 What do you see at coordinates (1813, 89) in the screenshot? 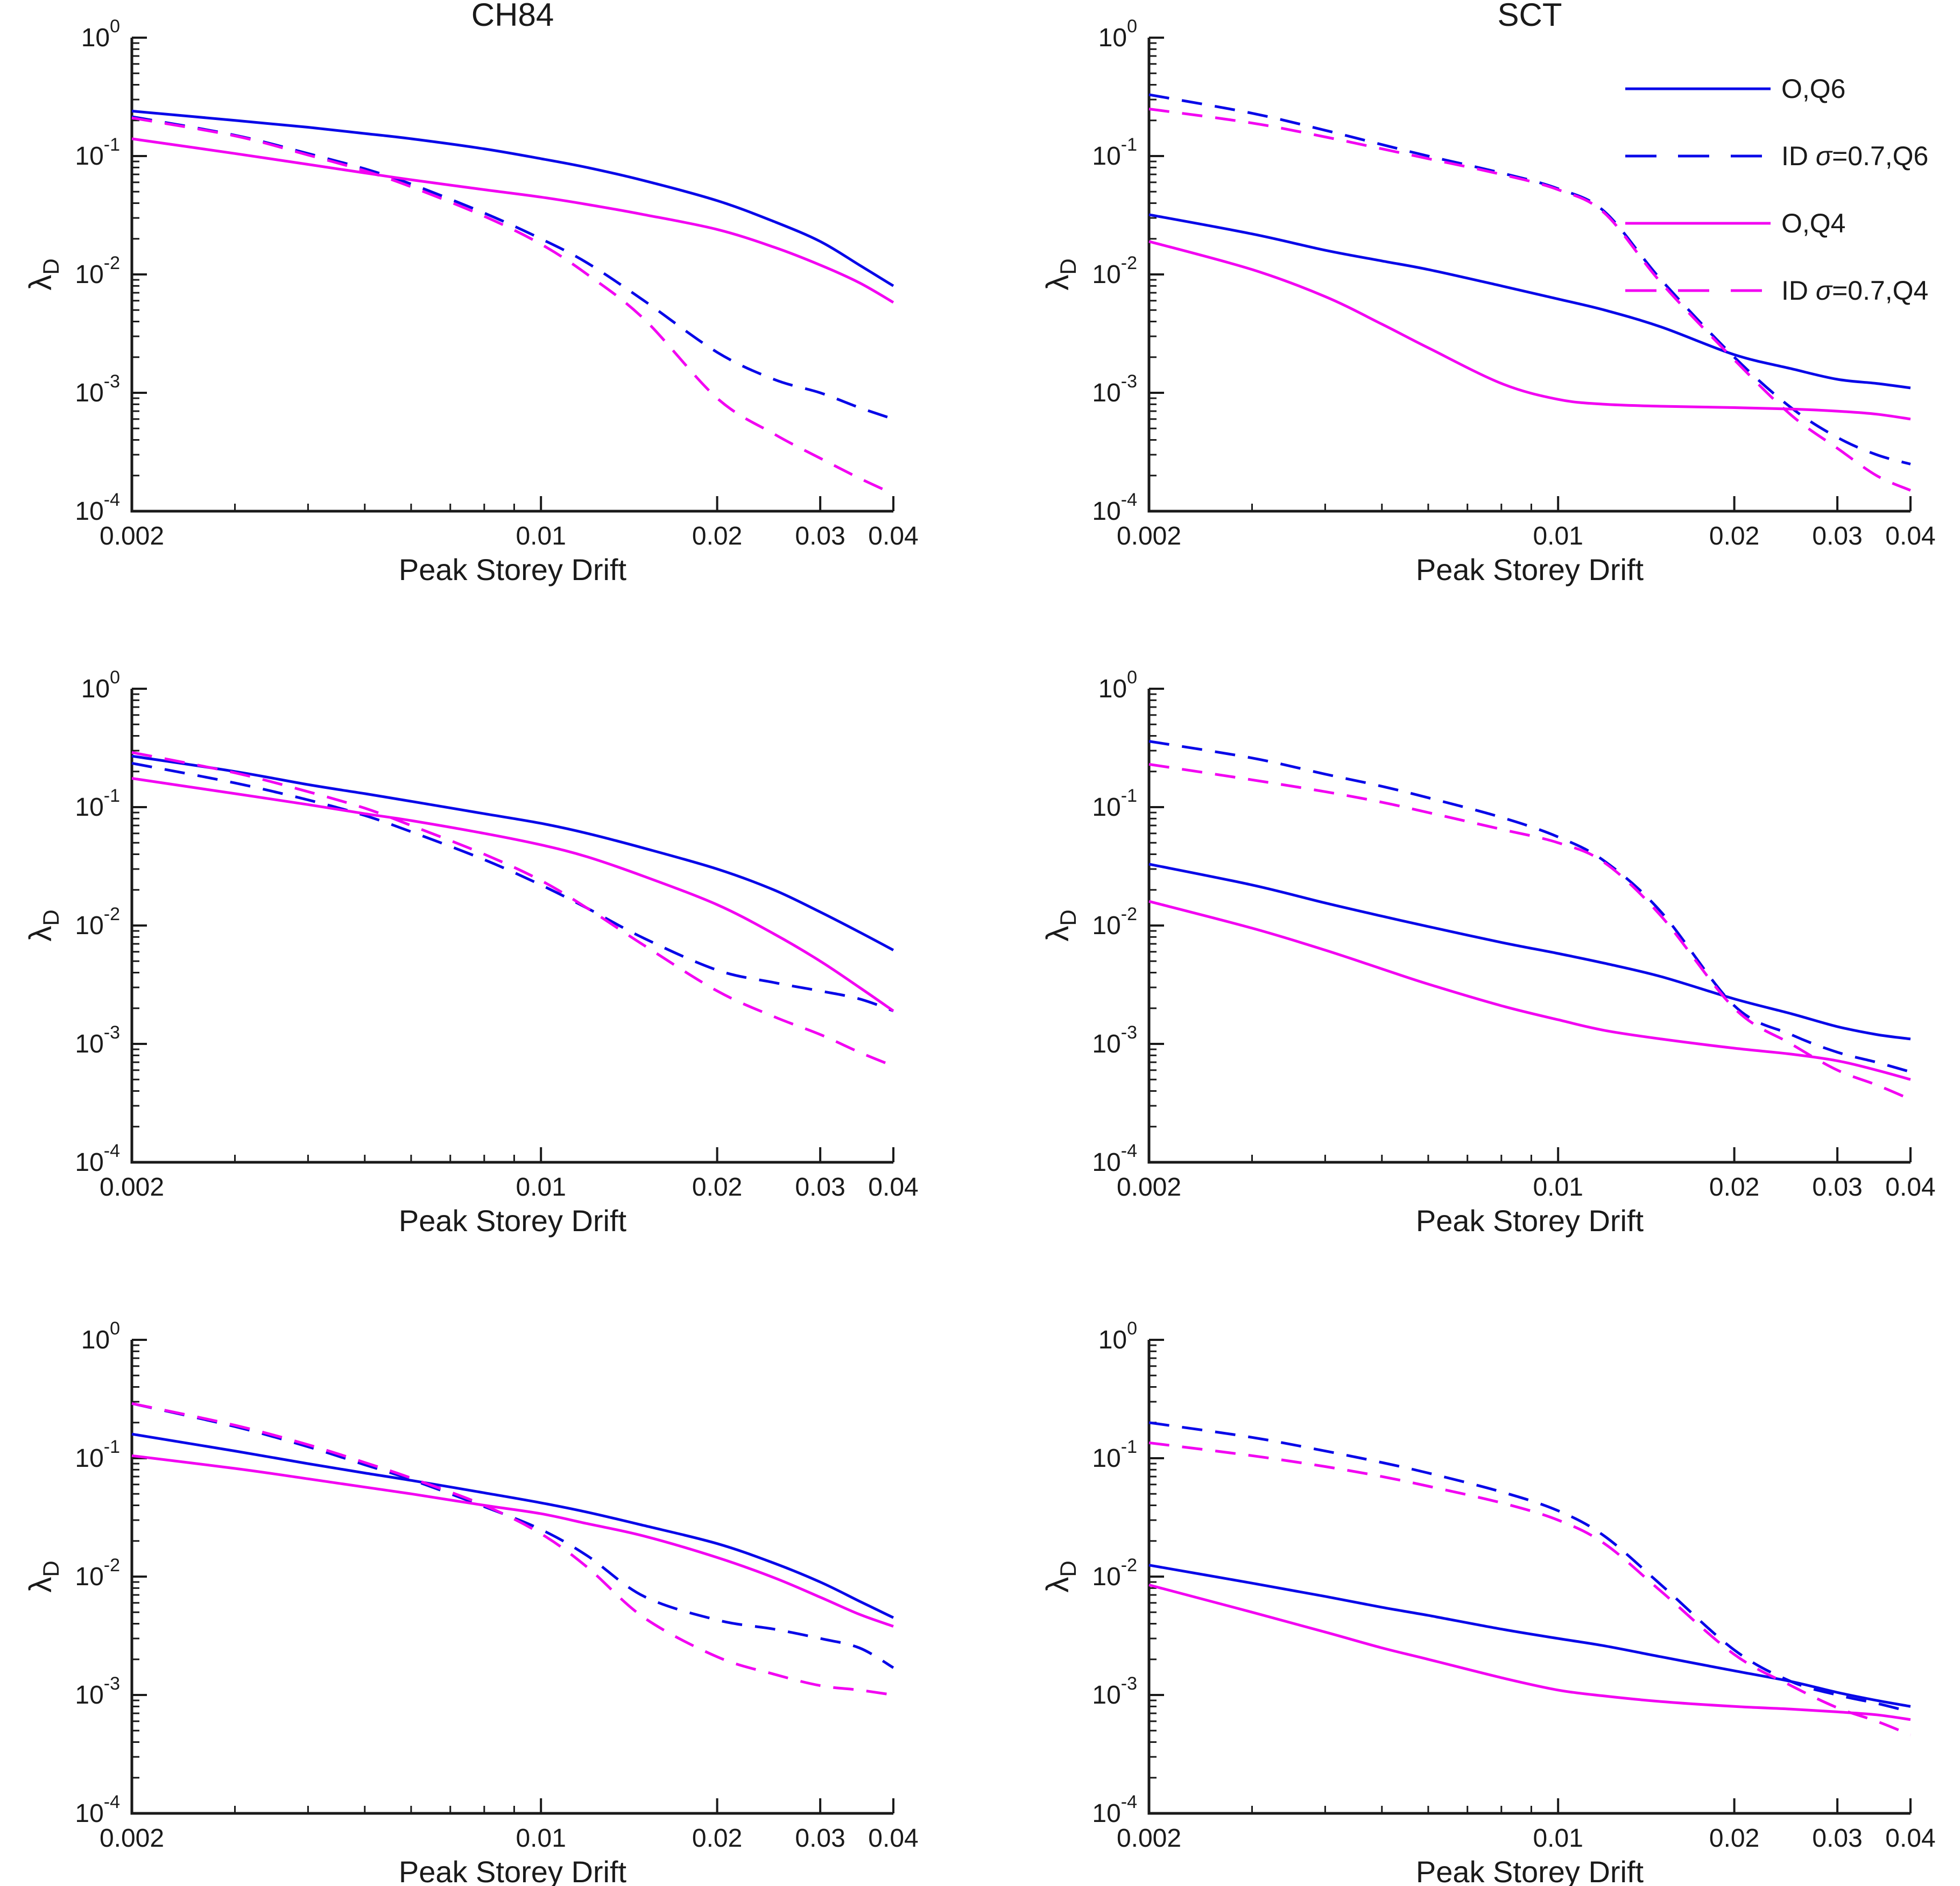
I see `legend-label: O,Q6` at bounding box center [1813, 89].